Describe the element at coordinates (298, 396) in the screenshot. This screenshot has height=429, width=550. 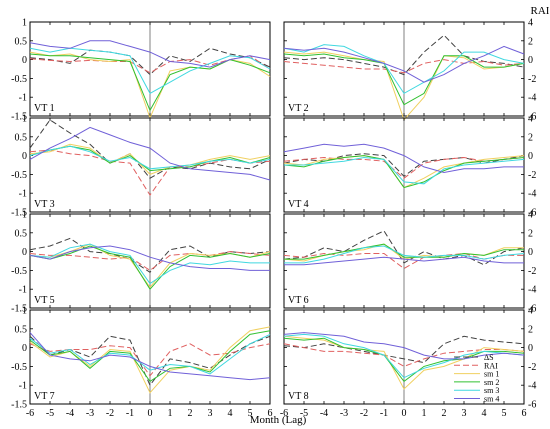
I see `panel-label: VT 8` at that location.